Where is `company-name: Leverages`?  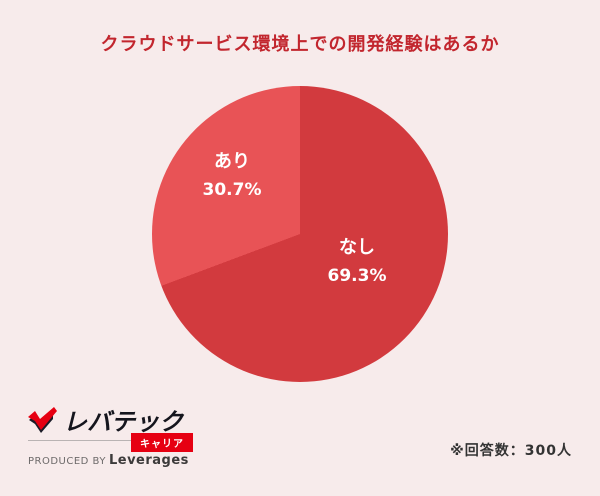
company-name: Leverages is located at coordinates (148, 460).